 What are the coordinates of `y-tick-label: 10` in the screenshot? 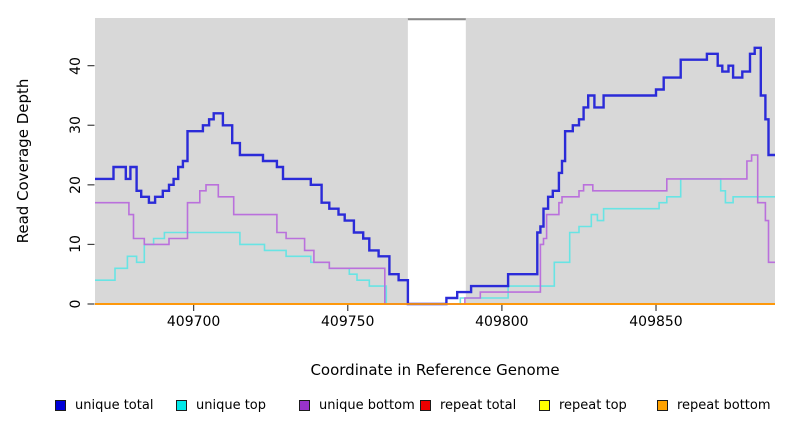 It's located at (76, 244).